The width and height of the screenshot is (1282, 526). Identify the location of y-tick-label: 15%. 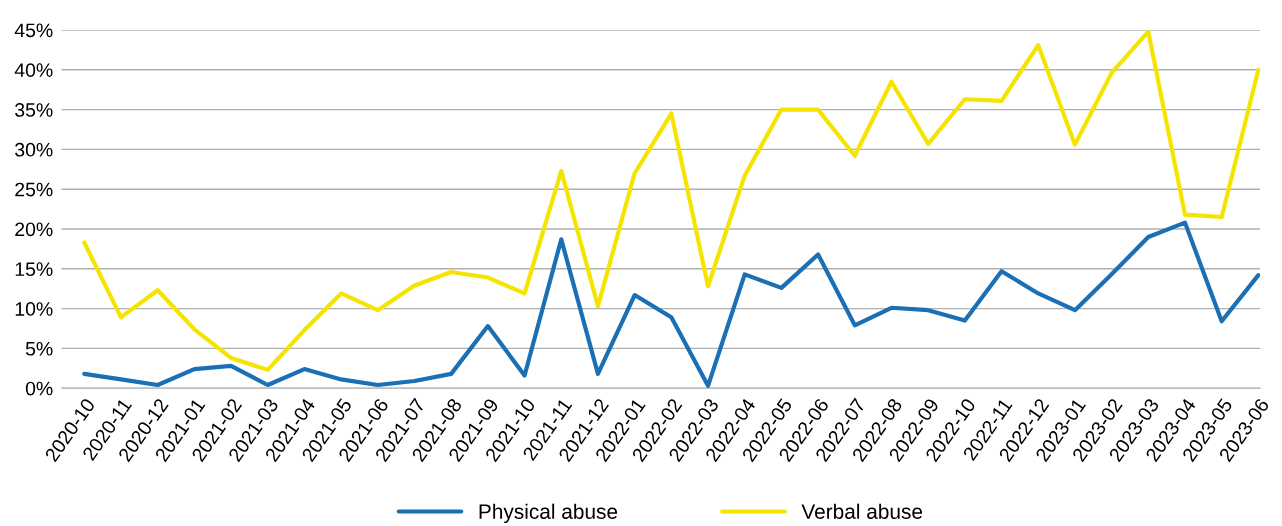
(34, 269).